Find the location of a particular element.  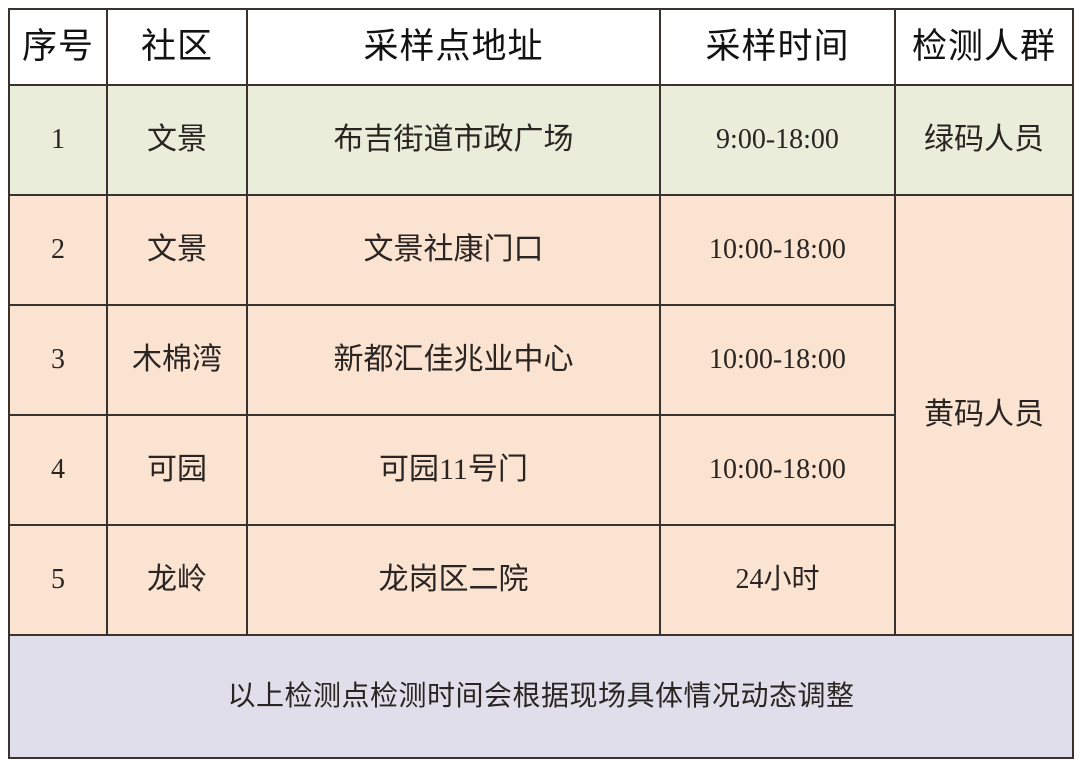

header-row: 序号 社区 采样点地址 采样时间 检测人群 is located at coordinates (541, 47).